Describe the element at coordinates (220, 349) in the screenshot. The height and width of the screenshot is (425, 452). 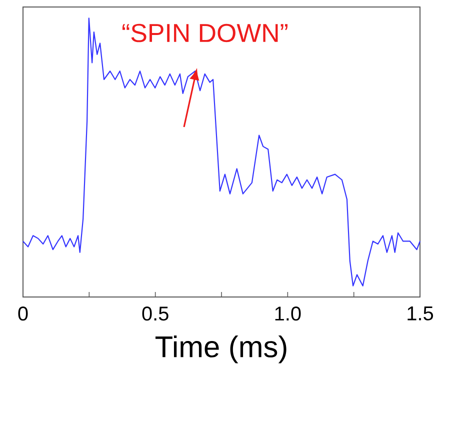
I see `x-axis-title: Time (ms)` at that location.